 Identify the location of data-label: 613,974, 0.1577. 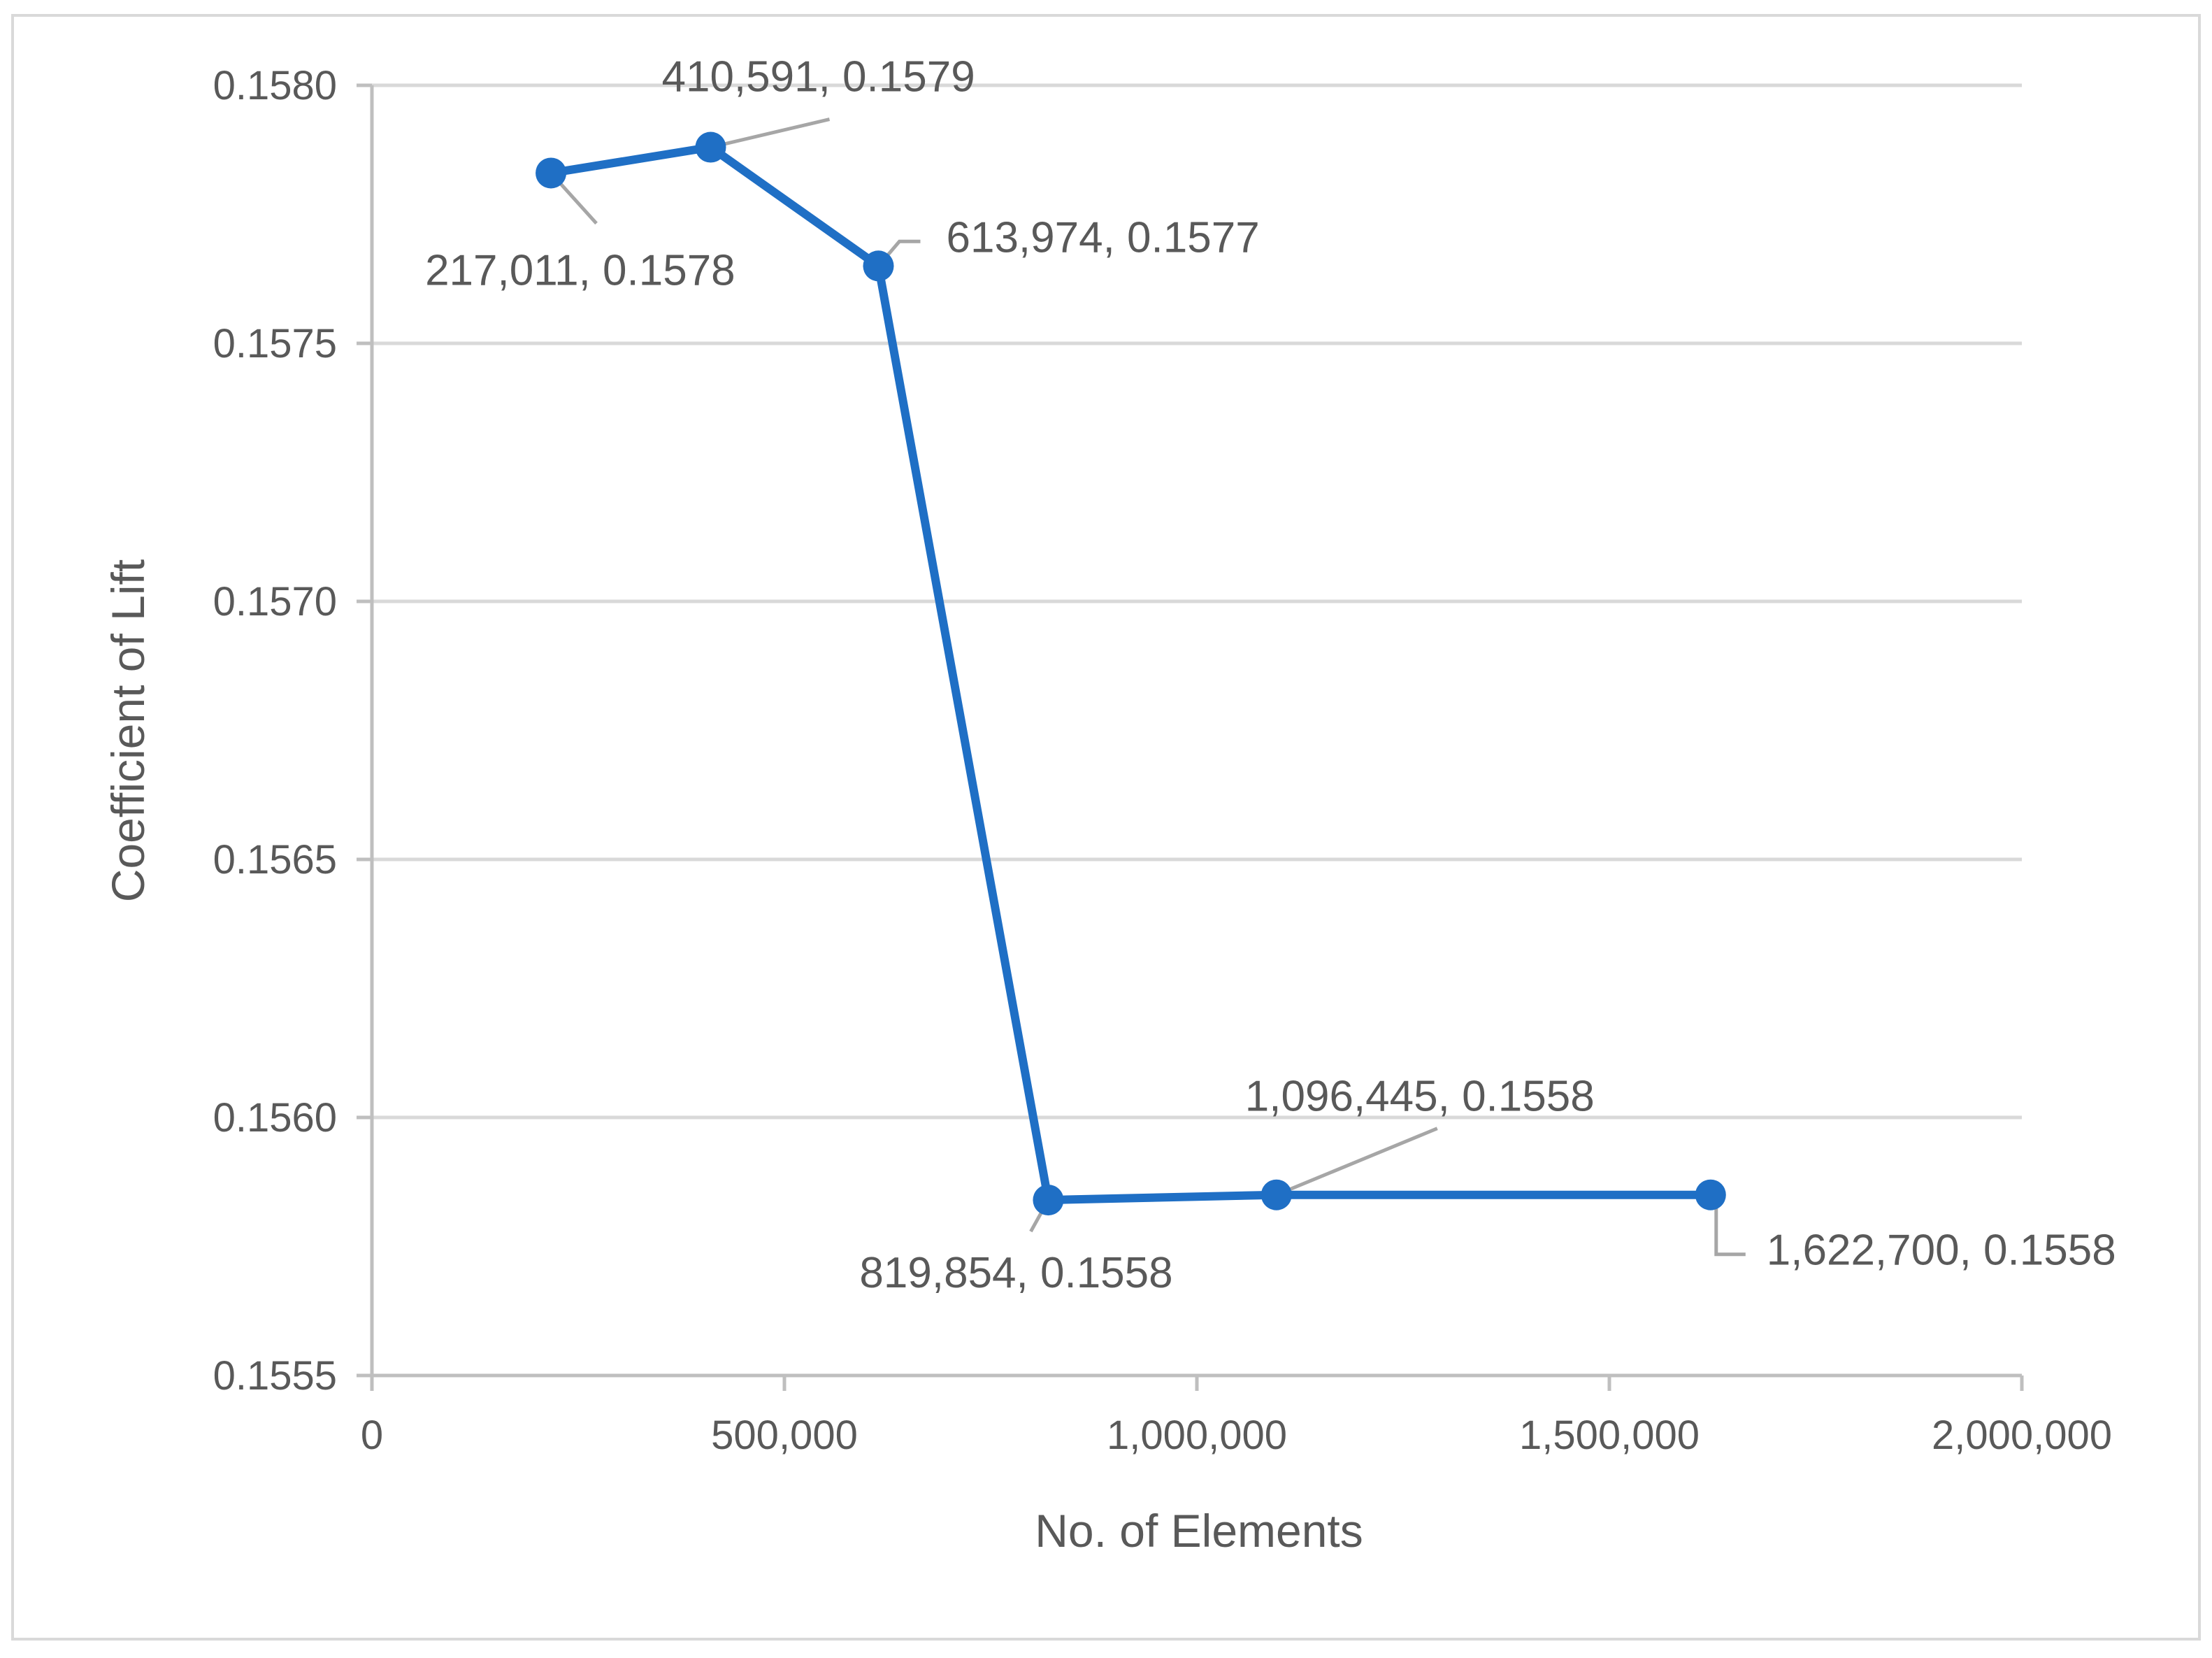
(1102, 237).